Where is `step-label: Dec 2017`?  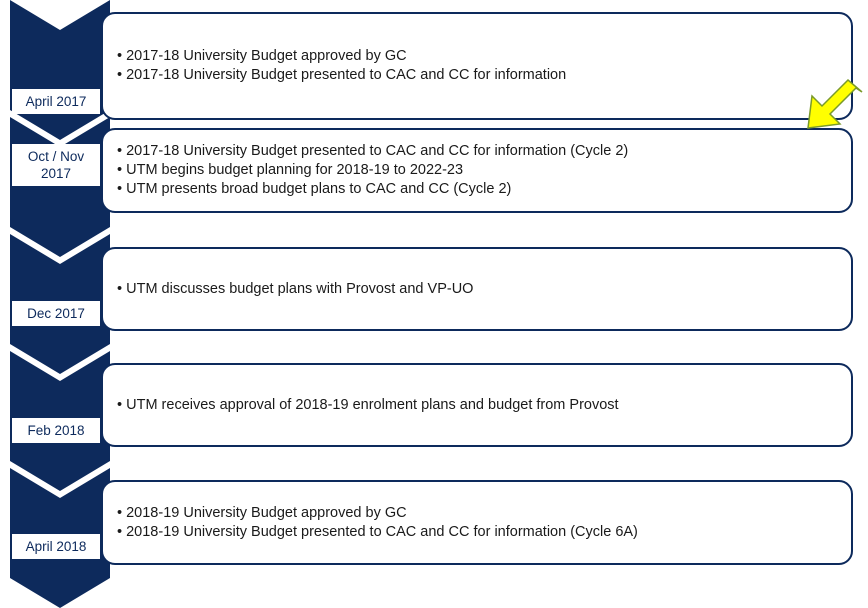
step-label: Dec 2017 is located at coordinates (56, 313).